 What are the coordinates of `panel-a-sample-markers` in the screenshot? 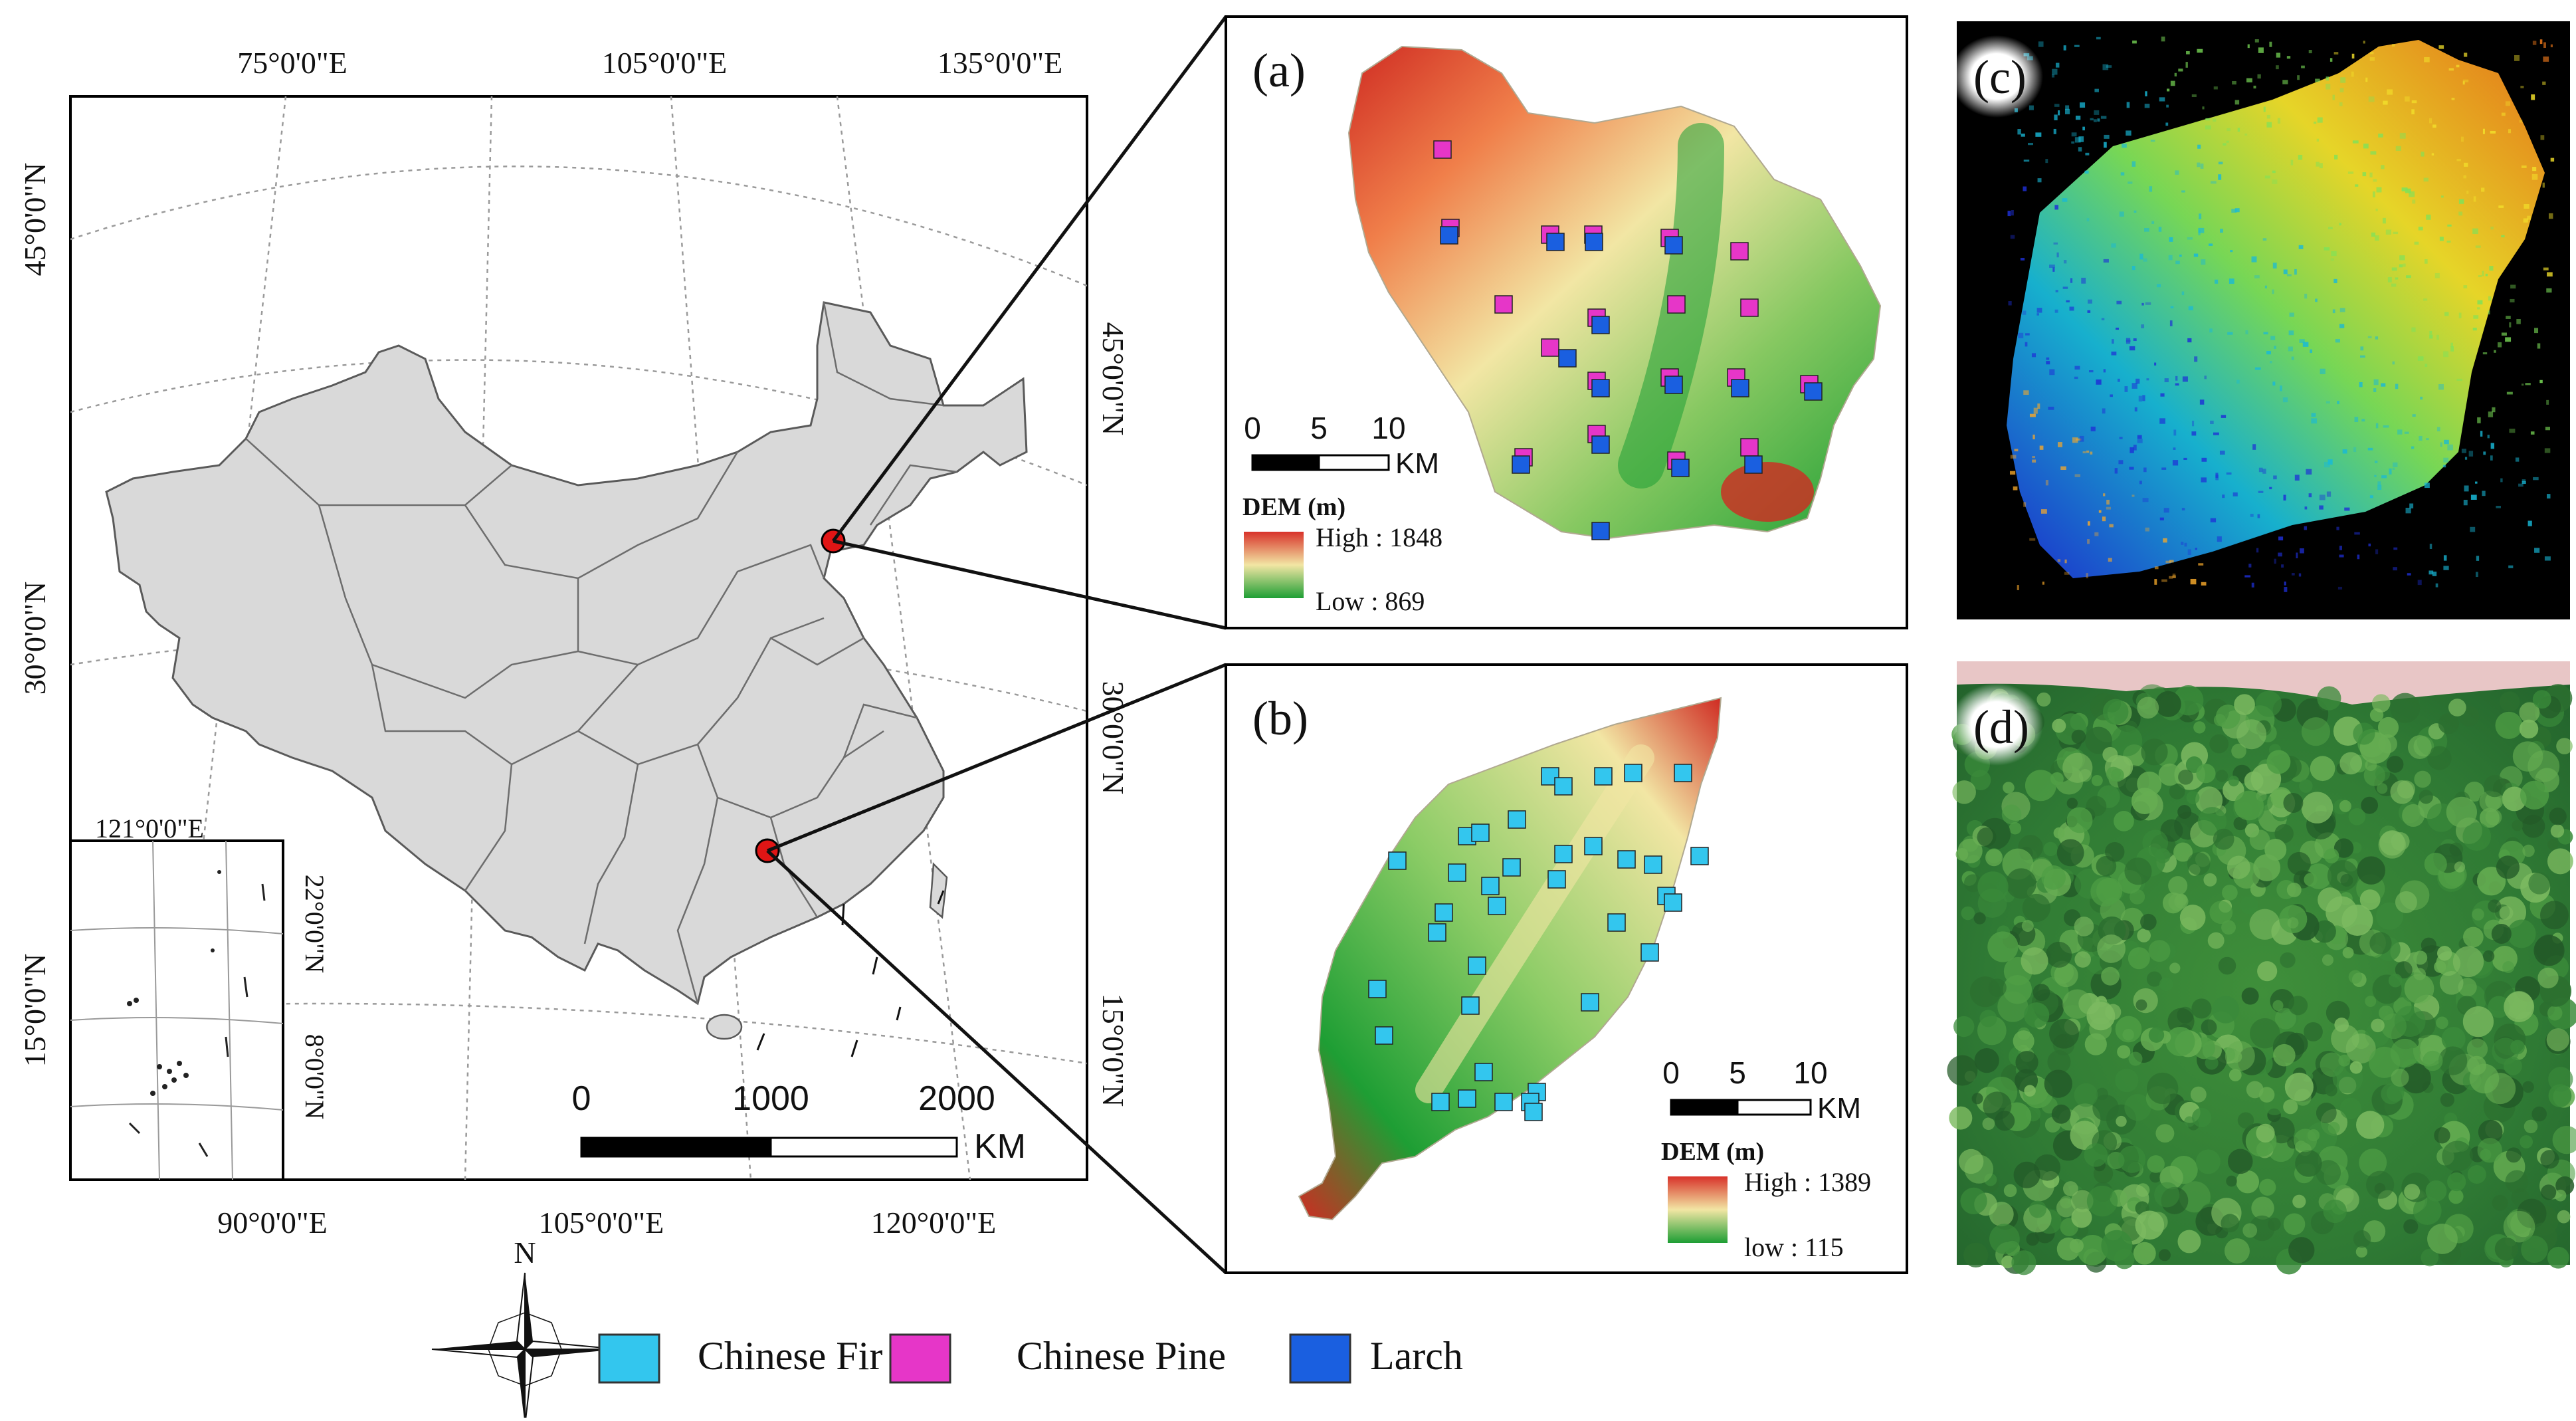 It's located at (1628, 340).